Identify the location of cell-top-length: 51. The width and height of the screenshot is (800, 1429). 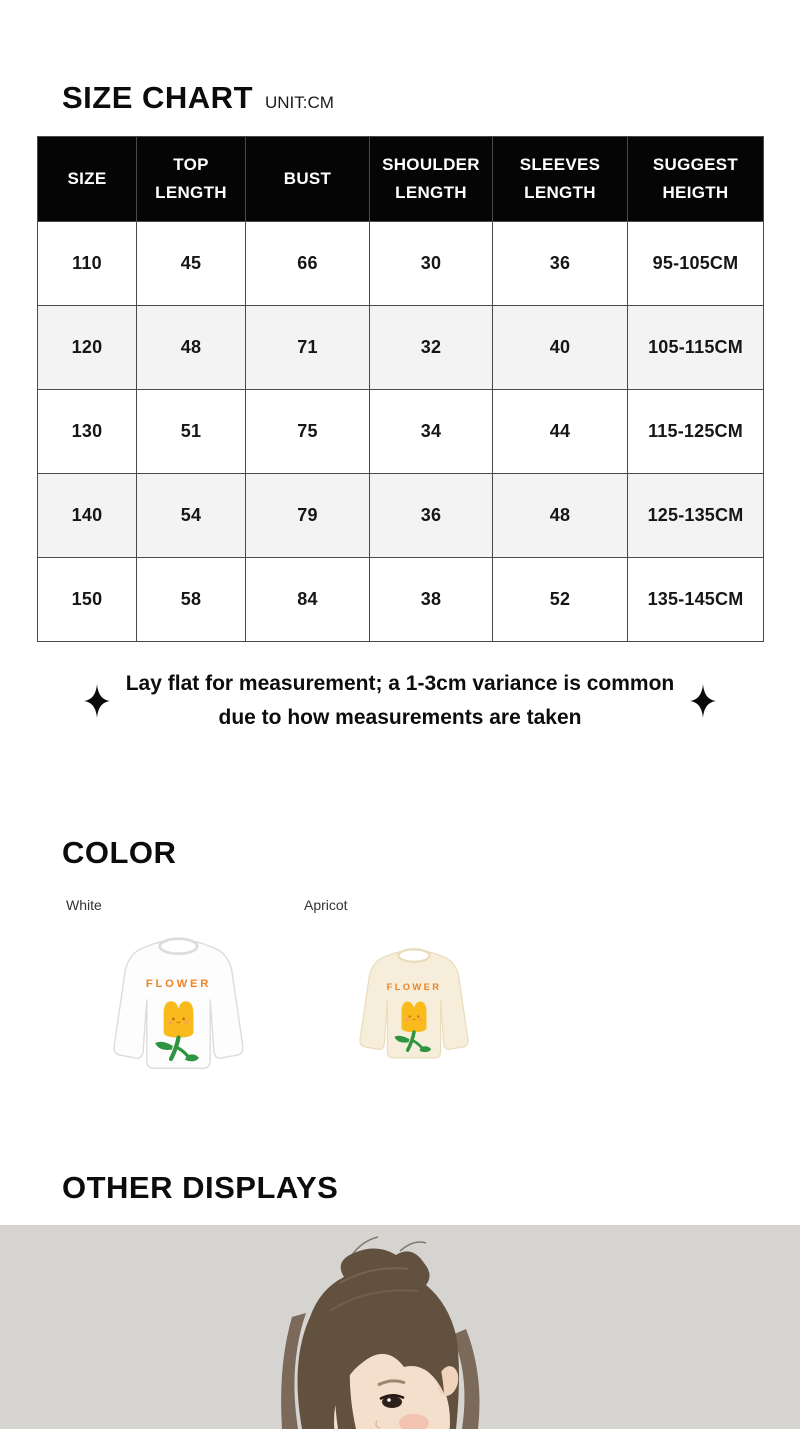
(191, 431).